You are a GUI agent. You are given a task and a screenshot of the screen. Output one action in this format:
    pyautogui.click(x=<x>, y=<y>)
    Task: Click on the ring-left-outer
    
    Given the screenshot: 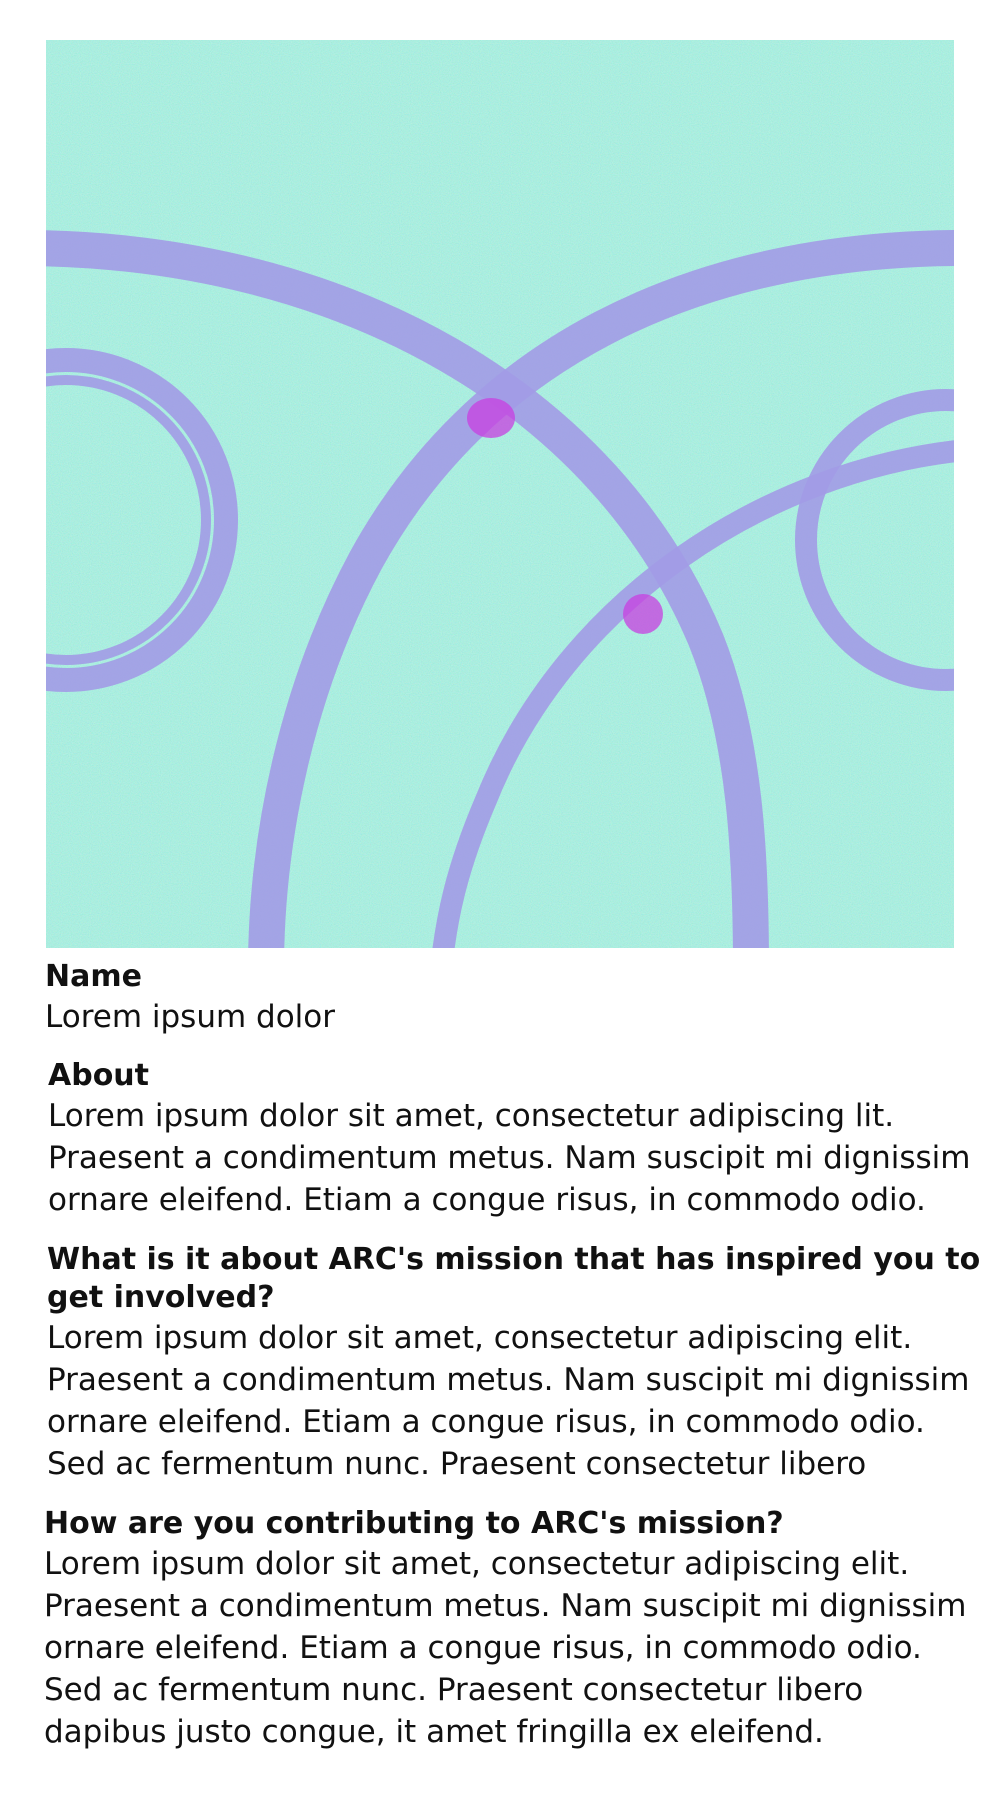 What is the action you would take?
    pyautogui.click(x=142, y=520)
    